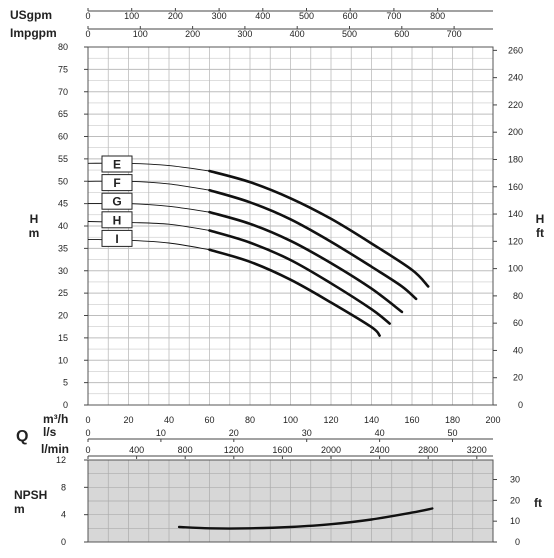  What do you see at coordinates (515, 159) in the screenshot?
I see `y-tick-label-ft: 180` at bounding box center [515, 159].